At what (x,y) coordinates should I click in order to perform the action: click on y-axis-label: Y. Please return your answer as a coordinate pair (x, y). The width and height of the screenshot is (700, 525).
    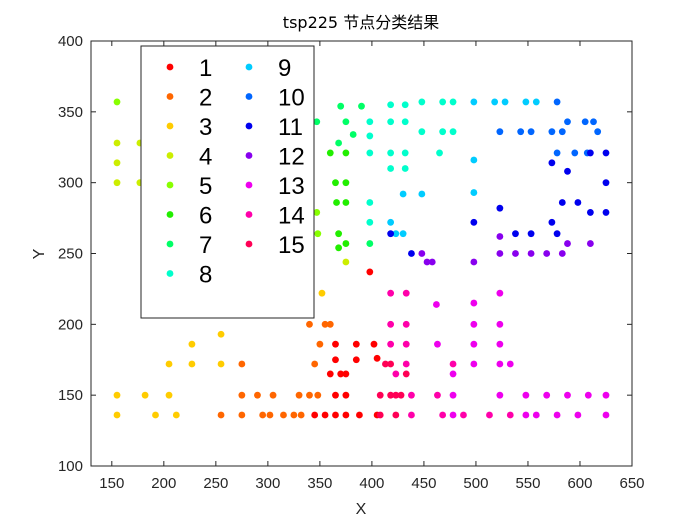
    Looking at the image, I should click on (39, 253).